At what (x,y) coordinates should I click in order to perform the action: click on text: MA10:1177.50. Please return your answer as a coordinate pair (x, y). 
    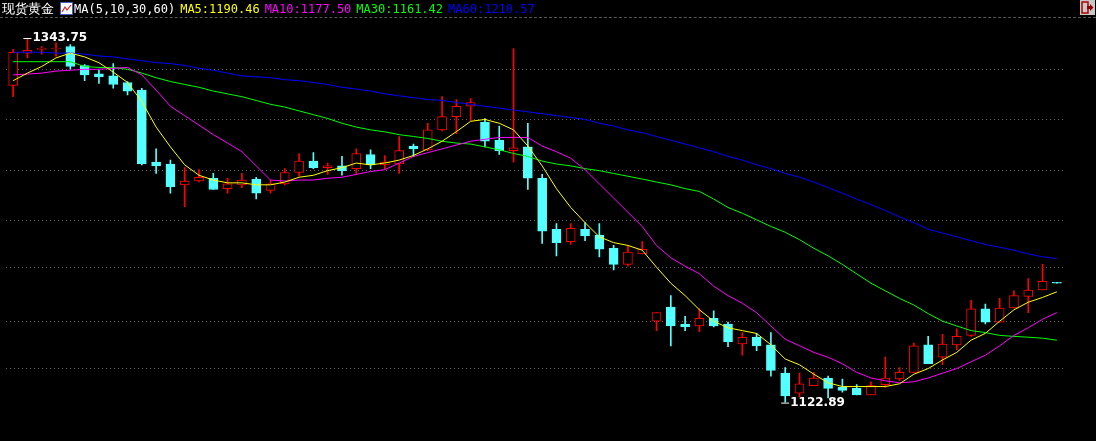
    Looking at the image, I should click on (308, 8).